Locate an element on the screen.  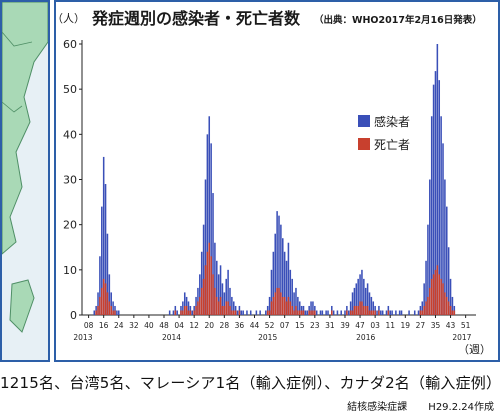
x-tick-label: 32 is located at coordinates (134, 325).